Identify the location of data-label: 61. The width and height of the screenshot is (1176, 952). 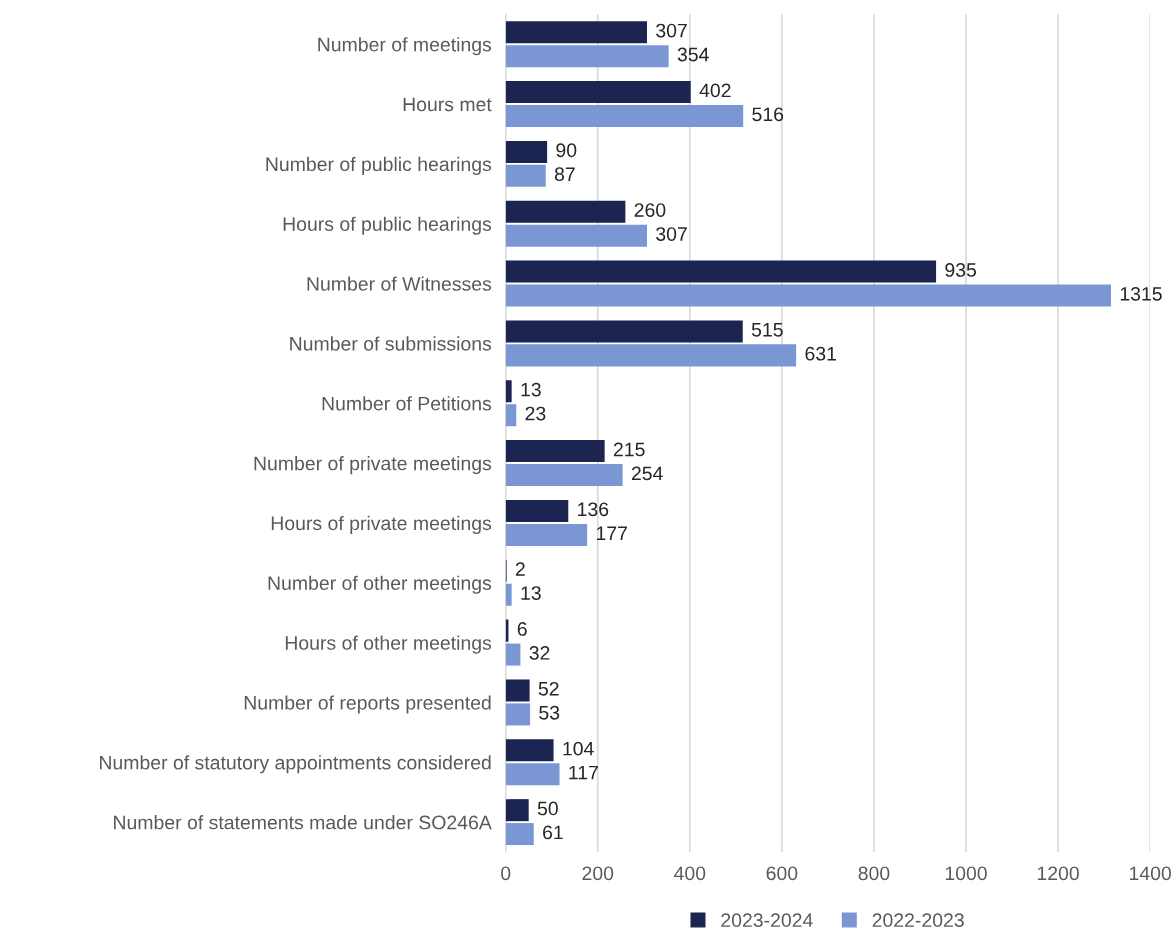
(553, 832).